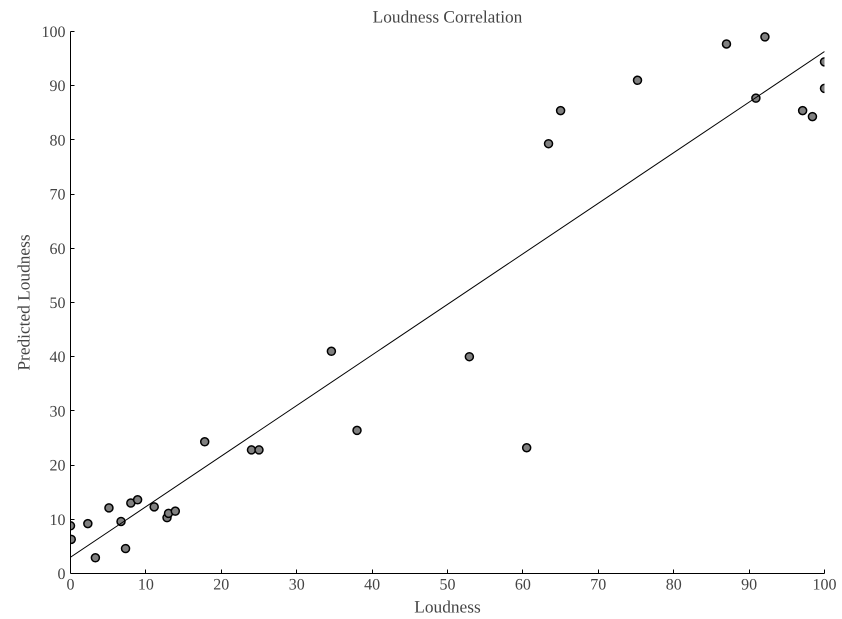 This screenshot has height=619, width=842. Describe the element at coordinates (824, 585) in the screenshot. I see `x-tick-label: 100` at that location.